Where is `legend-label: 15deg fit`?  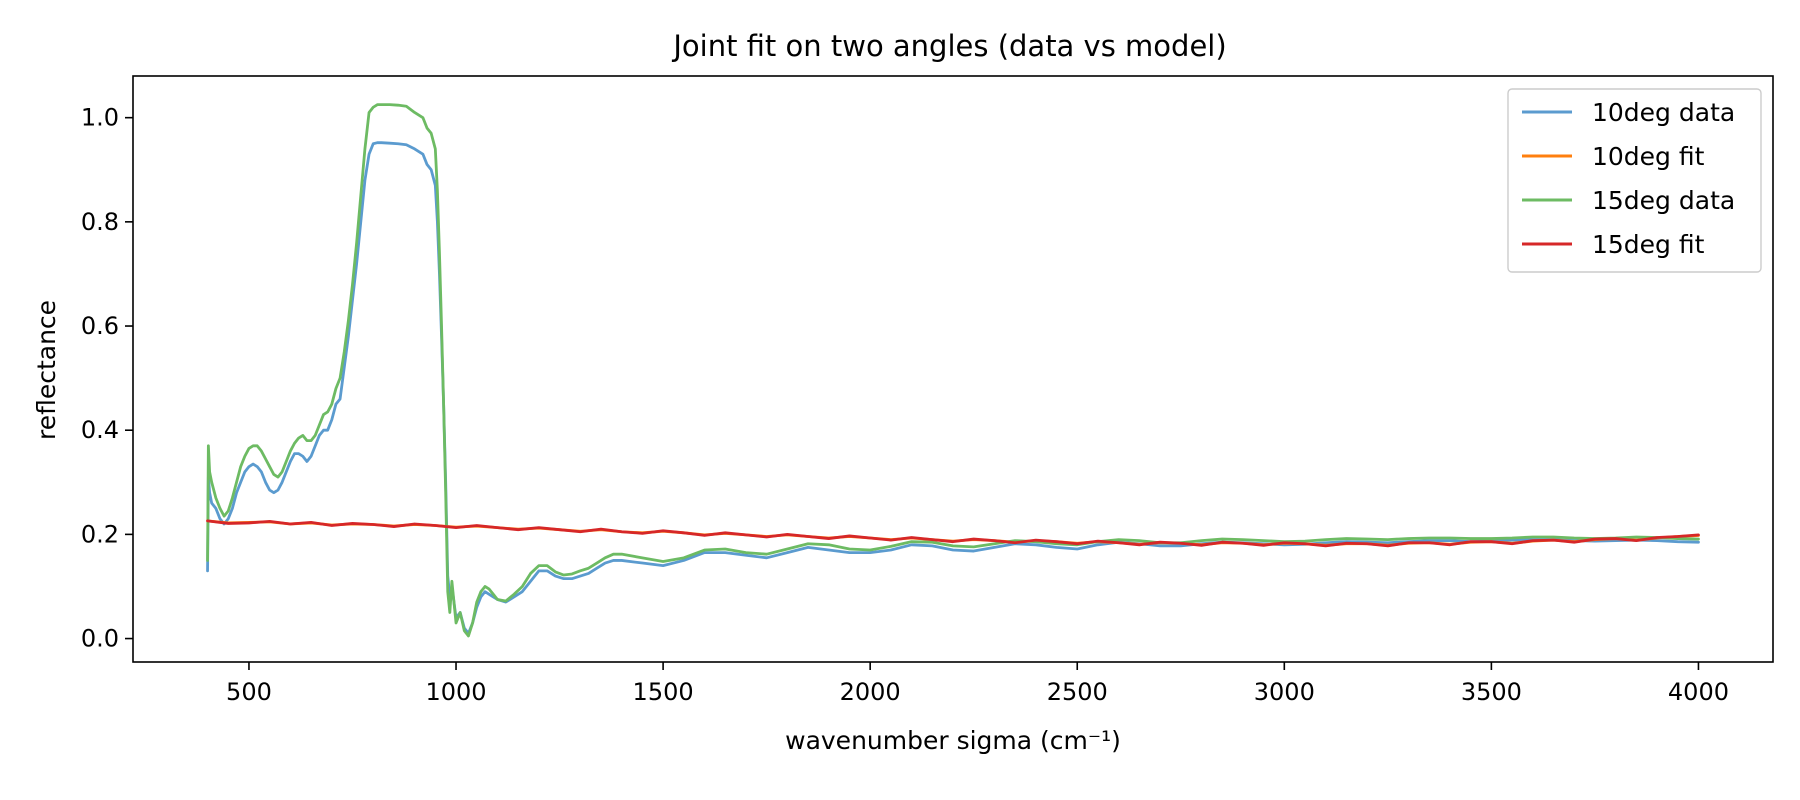 legend-label: 15deg fit is located at coordinates (1648, 244).